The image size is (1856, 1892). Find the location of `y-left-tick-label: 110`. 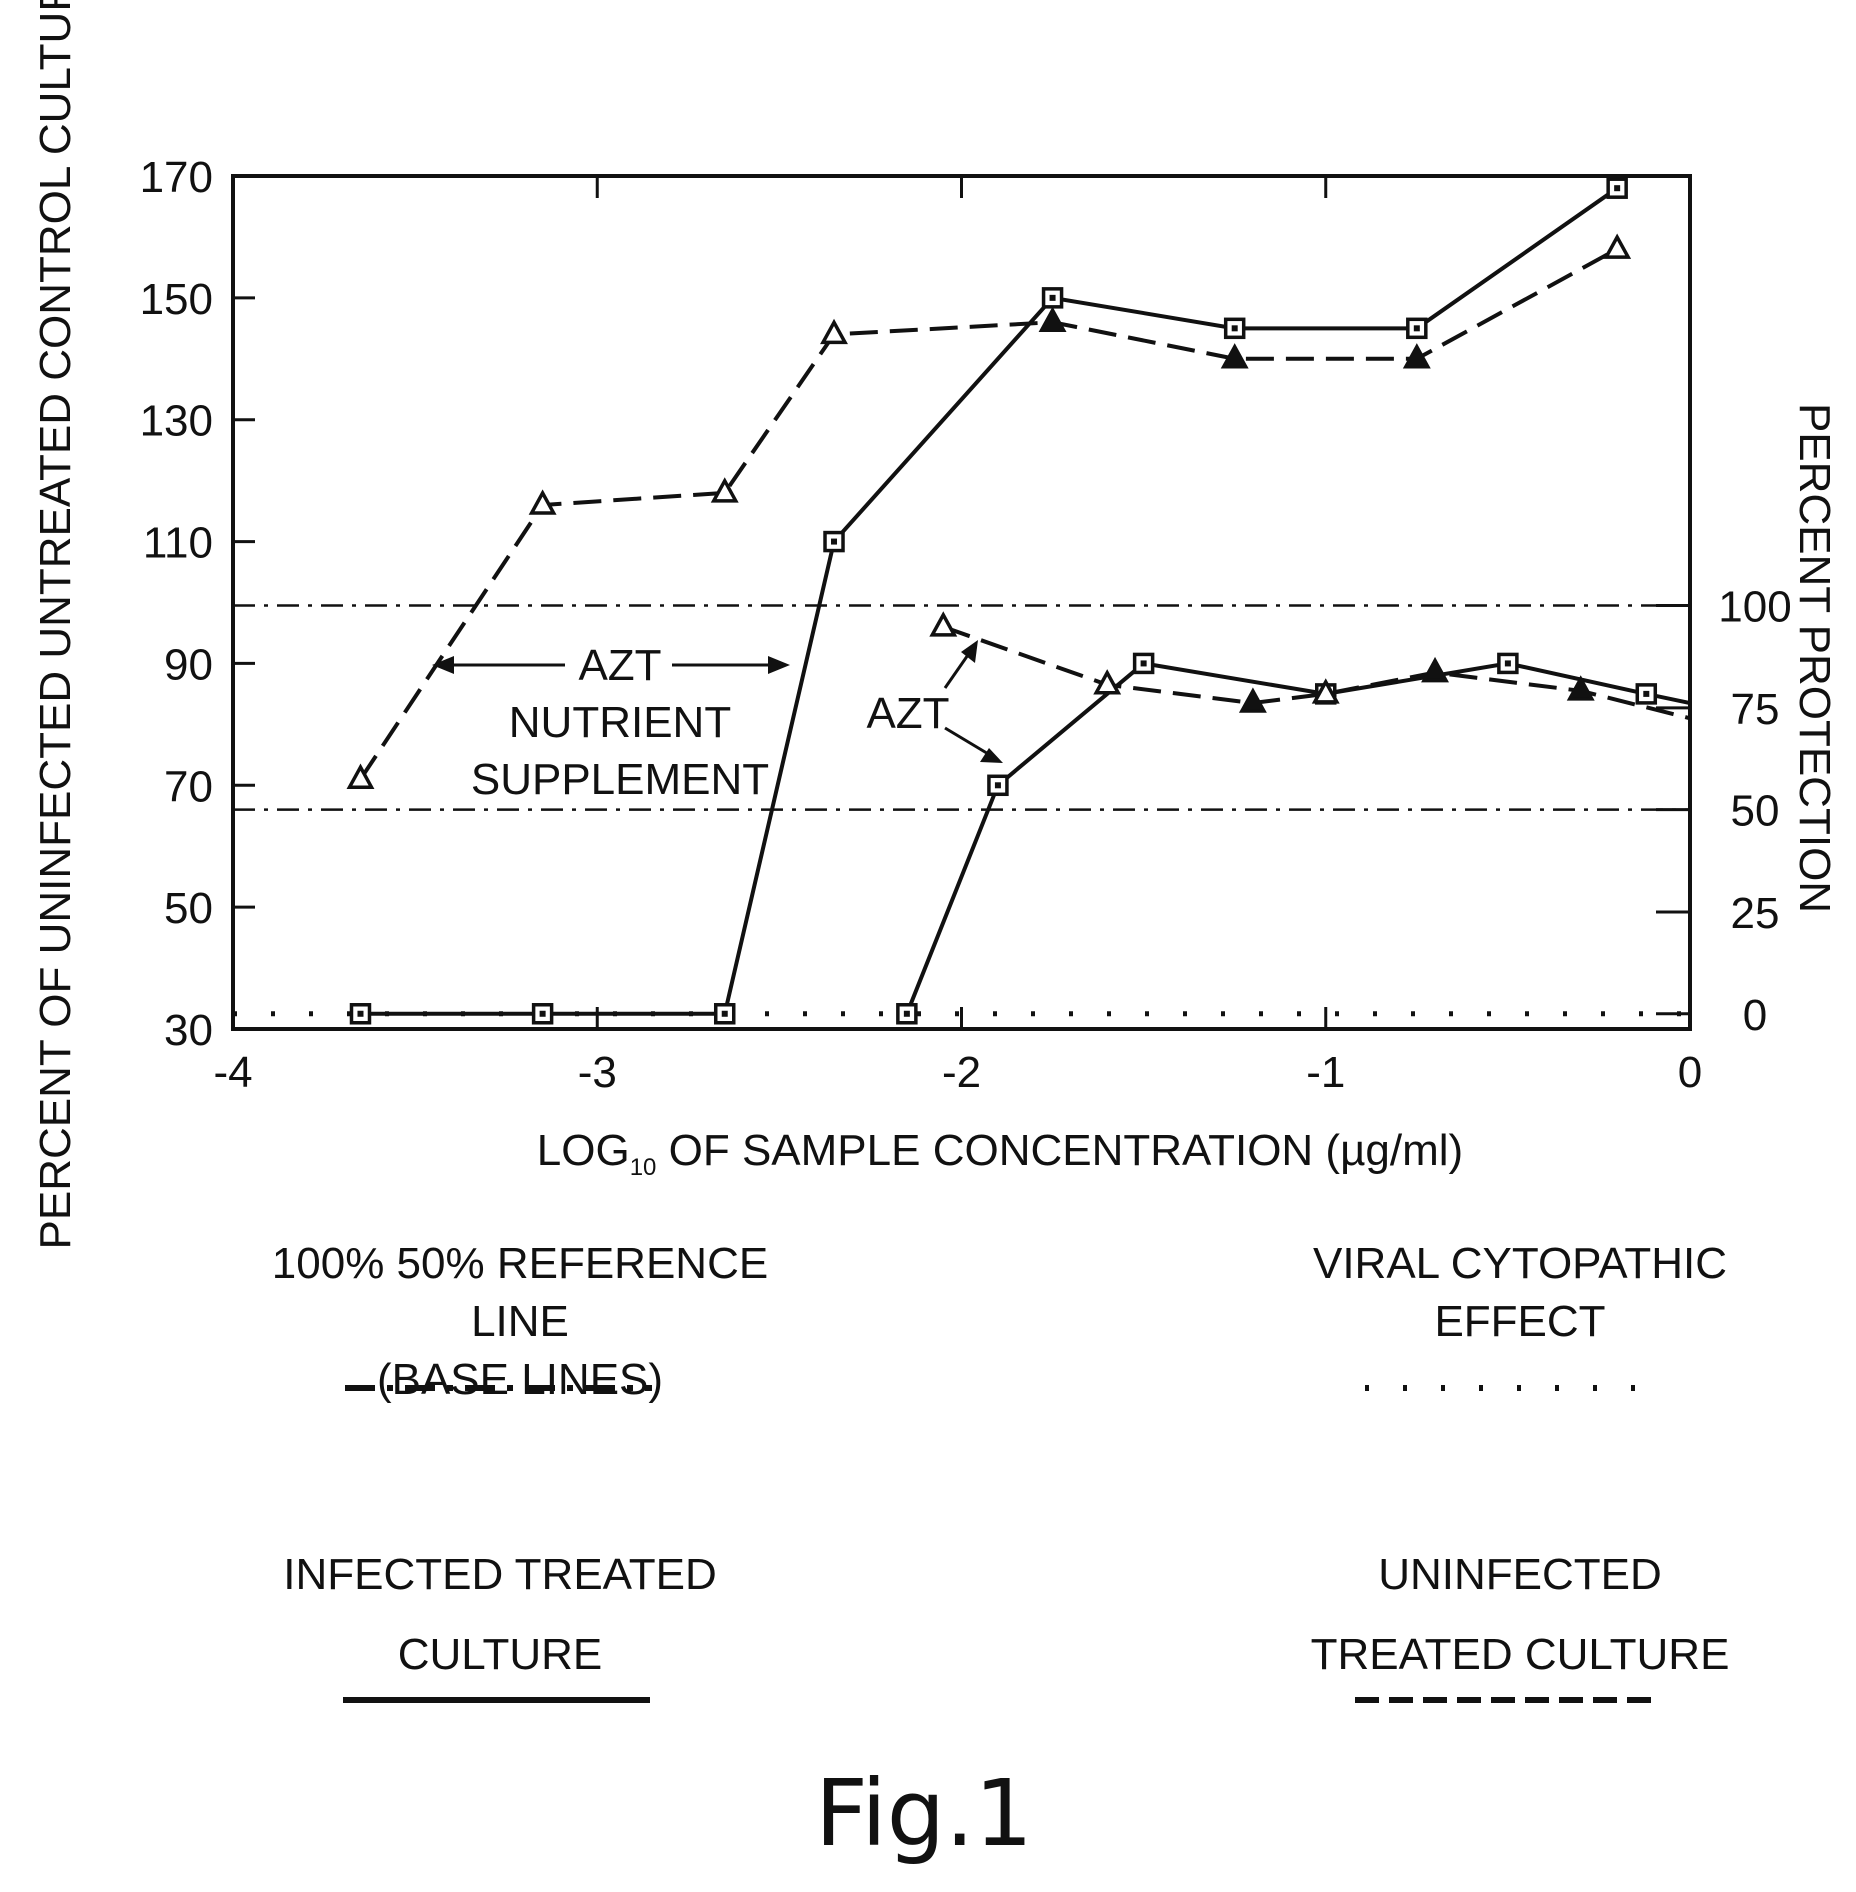

y-left-tick-label: 110 is located at coordinates (178, 543).